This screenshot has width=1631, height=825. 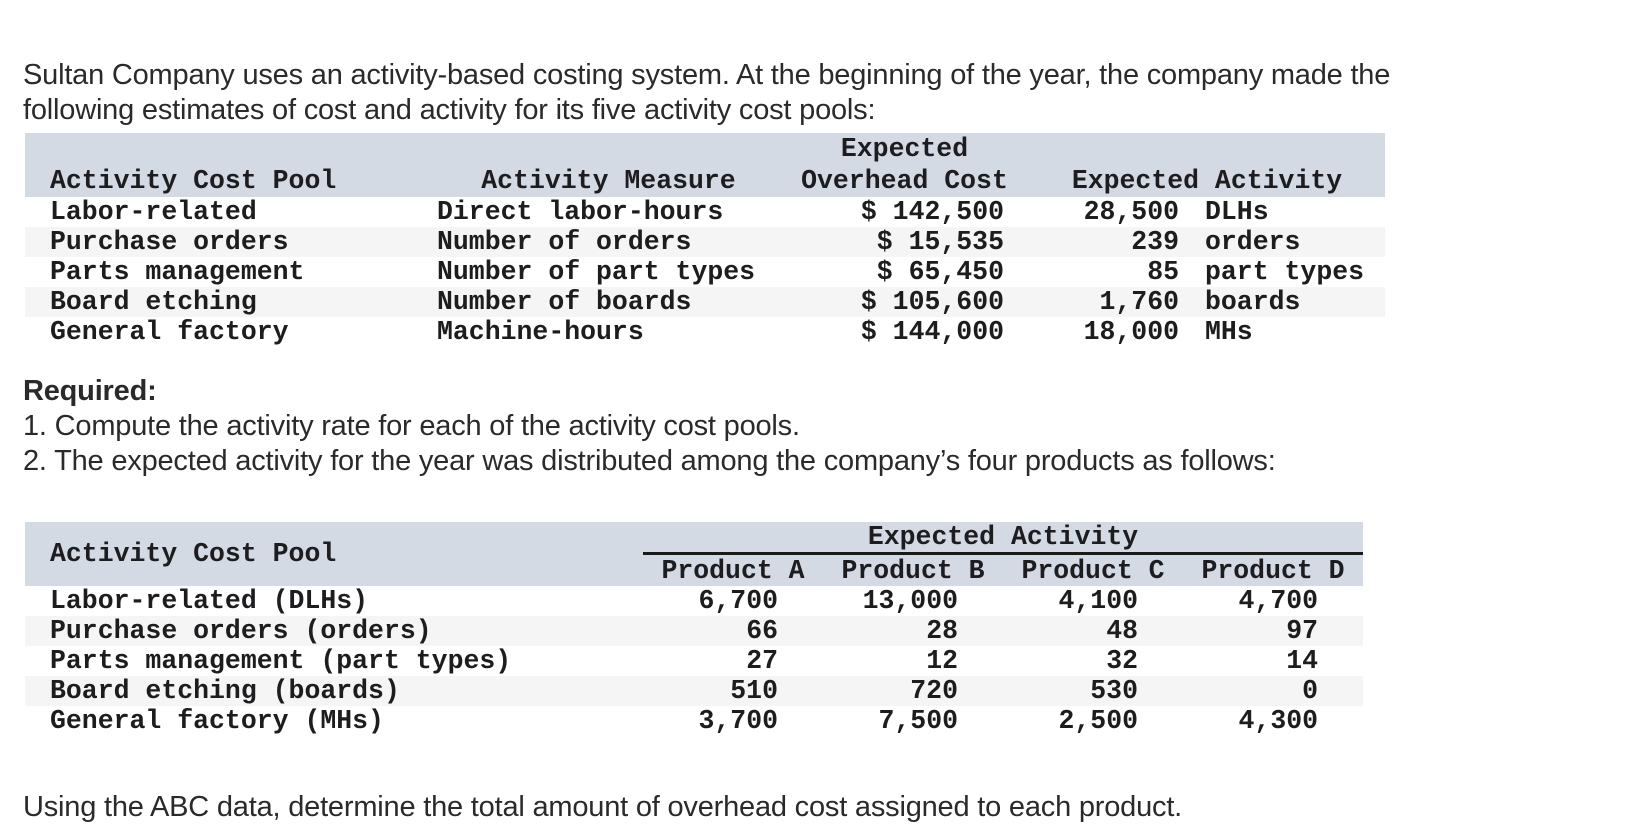 What do you see at coordinates (694, 691) in the screenshot?
I see `table-row: Board etching (boards) 510 720 530 0` at bounding box center [694, 691].